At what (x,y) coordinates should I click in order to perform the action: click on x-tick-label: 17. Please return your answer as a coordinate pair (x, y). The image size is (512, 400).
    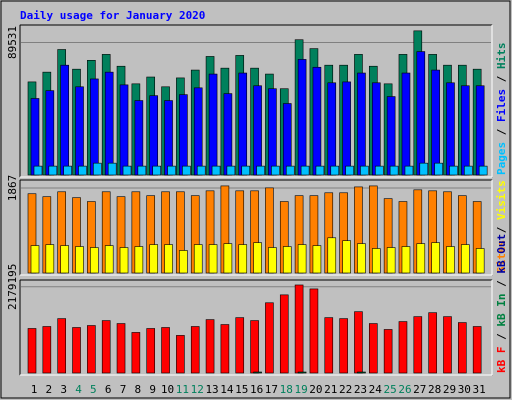
    Looking at the image, I should click on (271, 389).